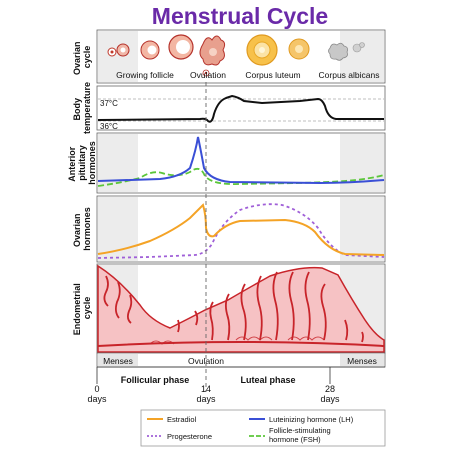 This screenshot has height=452, width=474. I want to click on legend-estradiol-label: Estradiol, so click(182, 419).